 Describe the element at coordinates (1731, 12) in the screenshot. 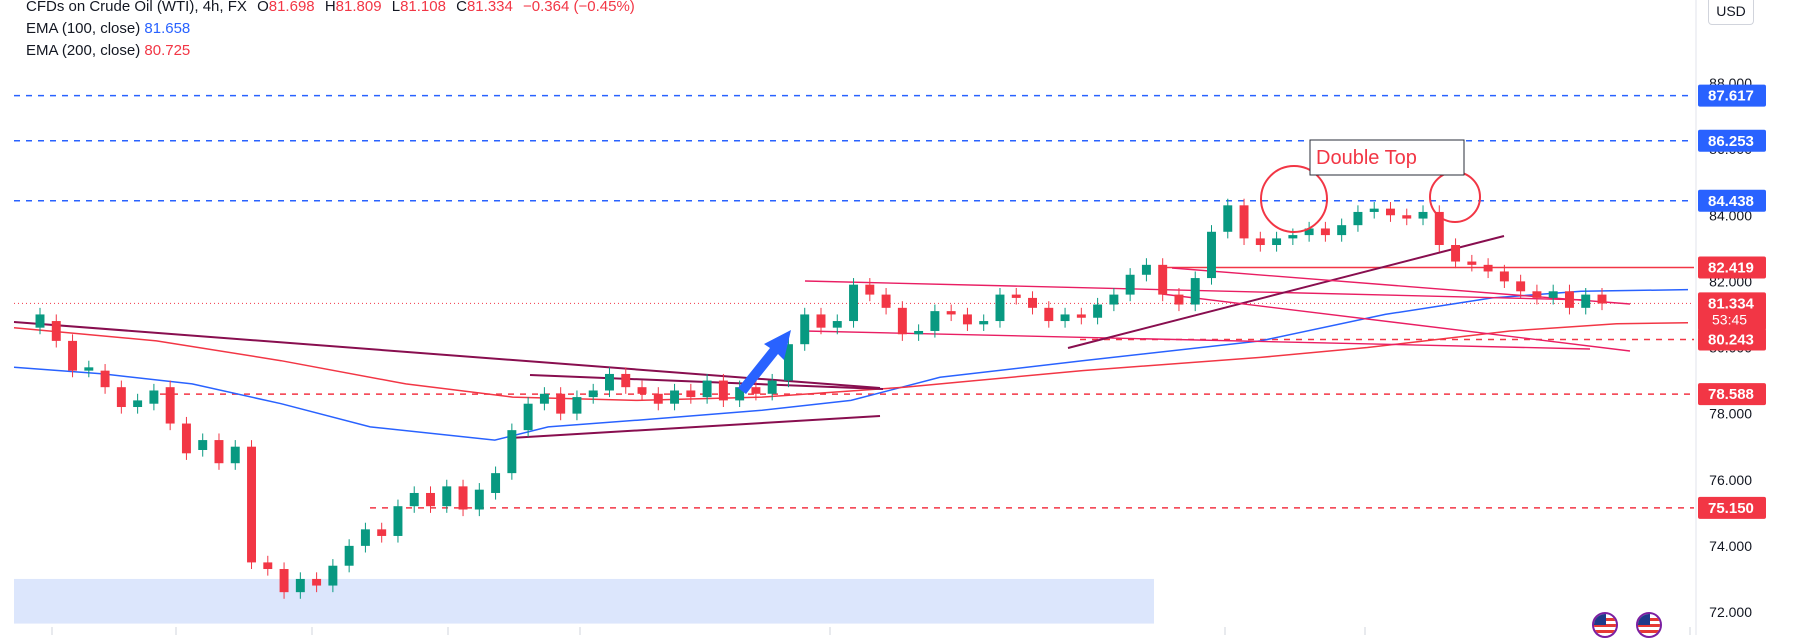

I see `currency-button: USD` at that location.